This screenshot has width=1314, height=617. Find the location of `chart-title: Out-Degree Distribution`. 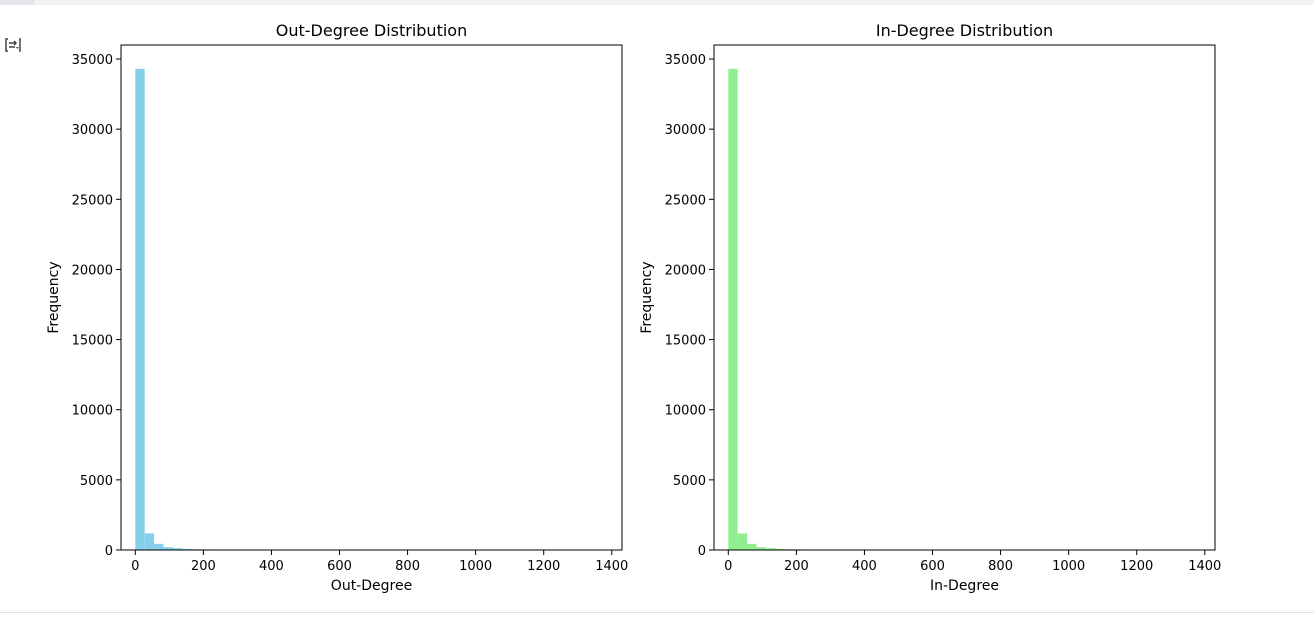

chart-title: Out-Degree Distribution is located at coordinates (371, 30).